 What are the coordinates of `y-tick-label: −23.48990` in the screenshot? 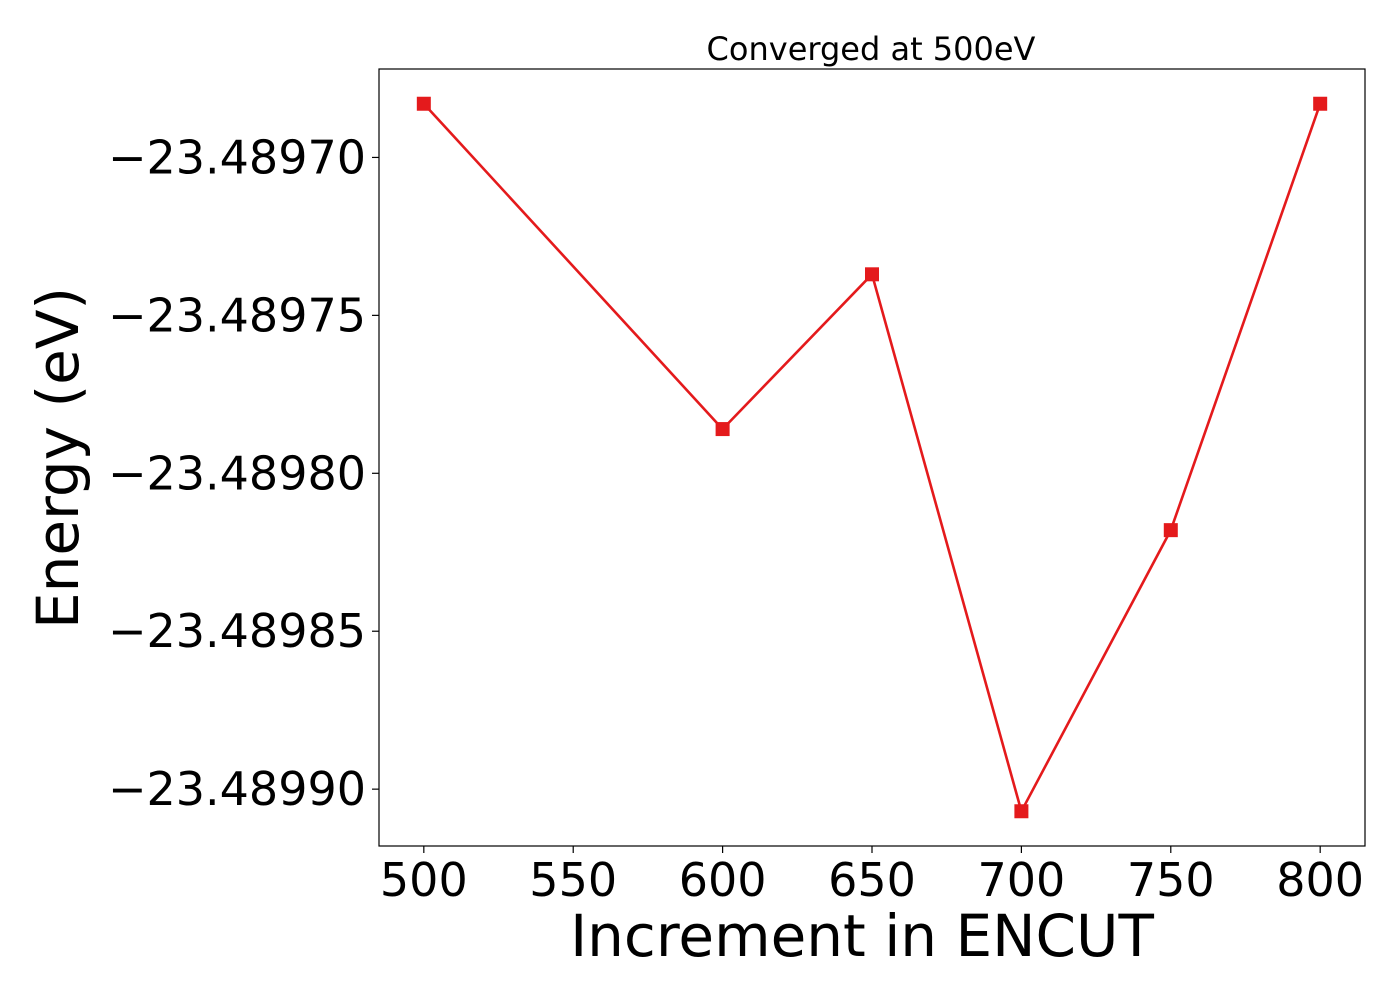 It's located at (237, 789).